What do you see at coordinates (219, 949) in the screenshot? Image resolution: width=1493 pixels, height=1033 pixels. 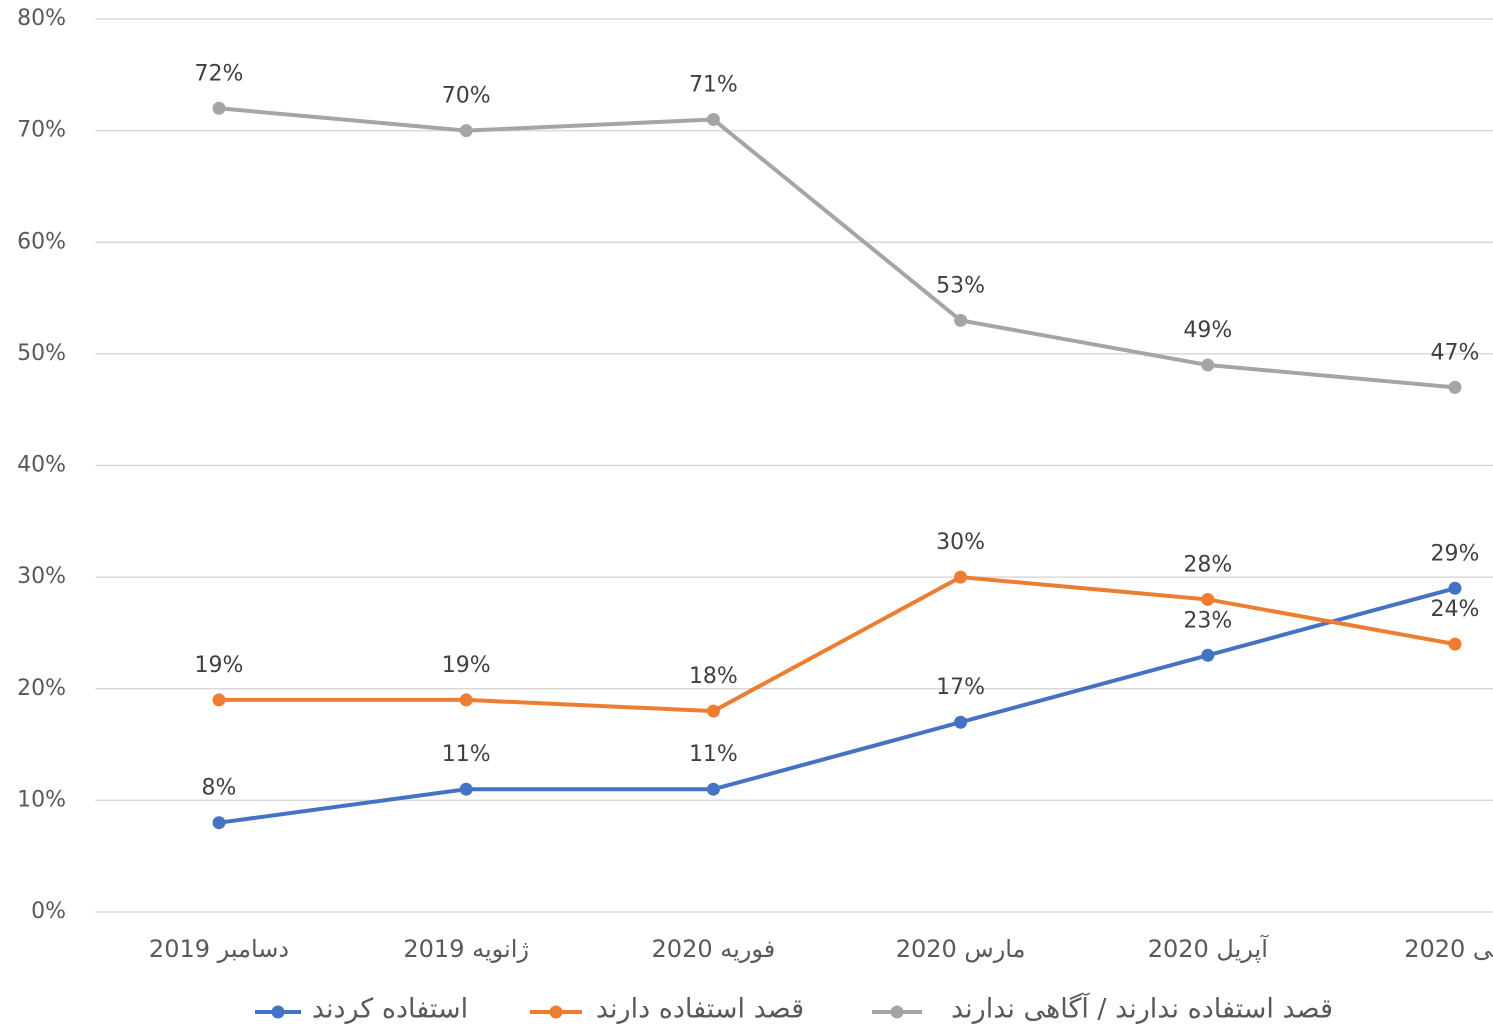 I see `x-tick-label: دسامبر 2019` at bounding box center [219, 949].